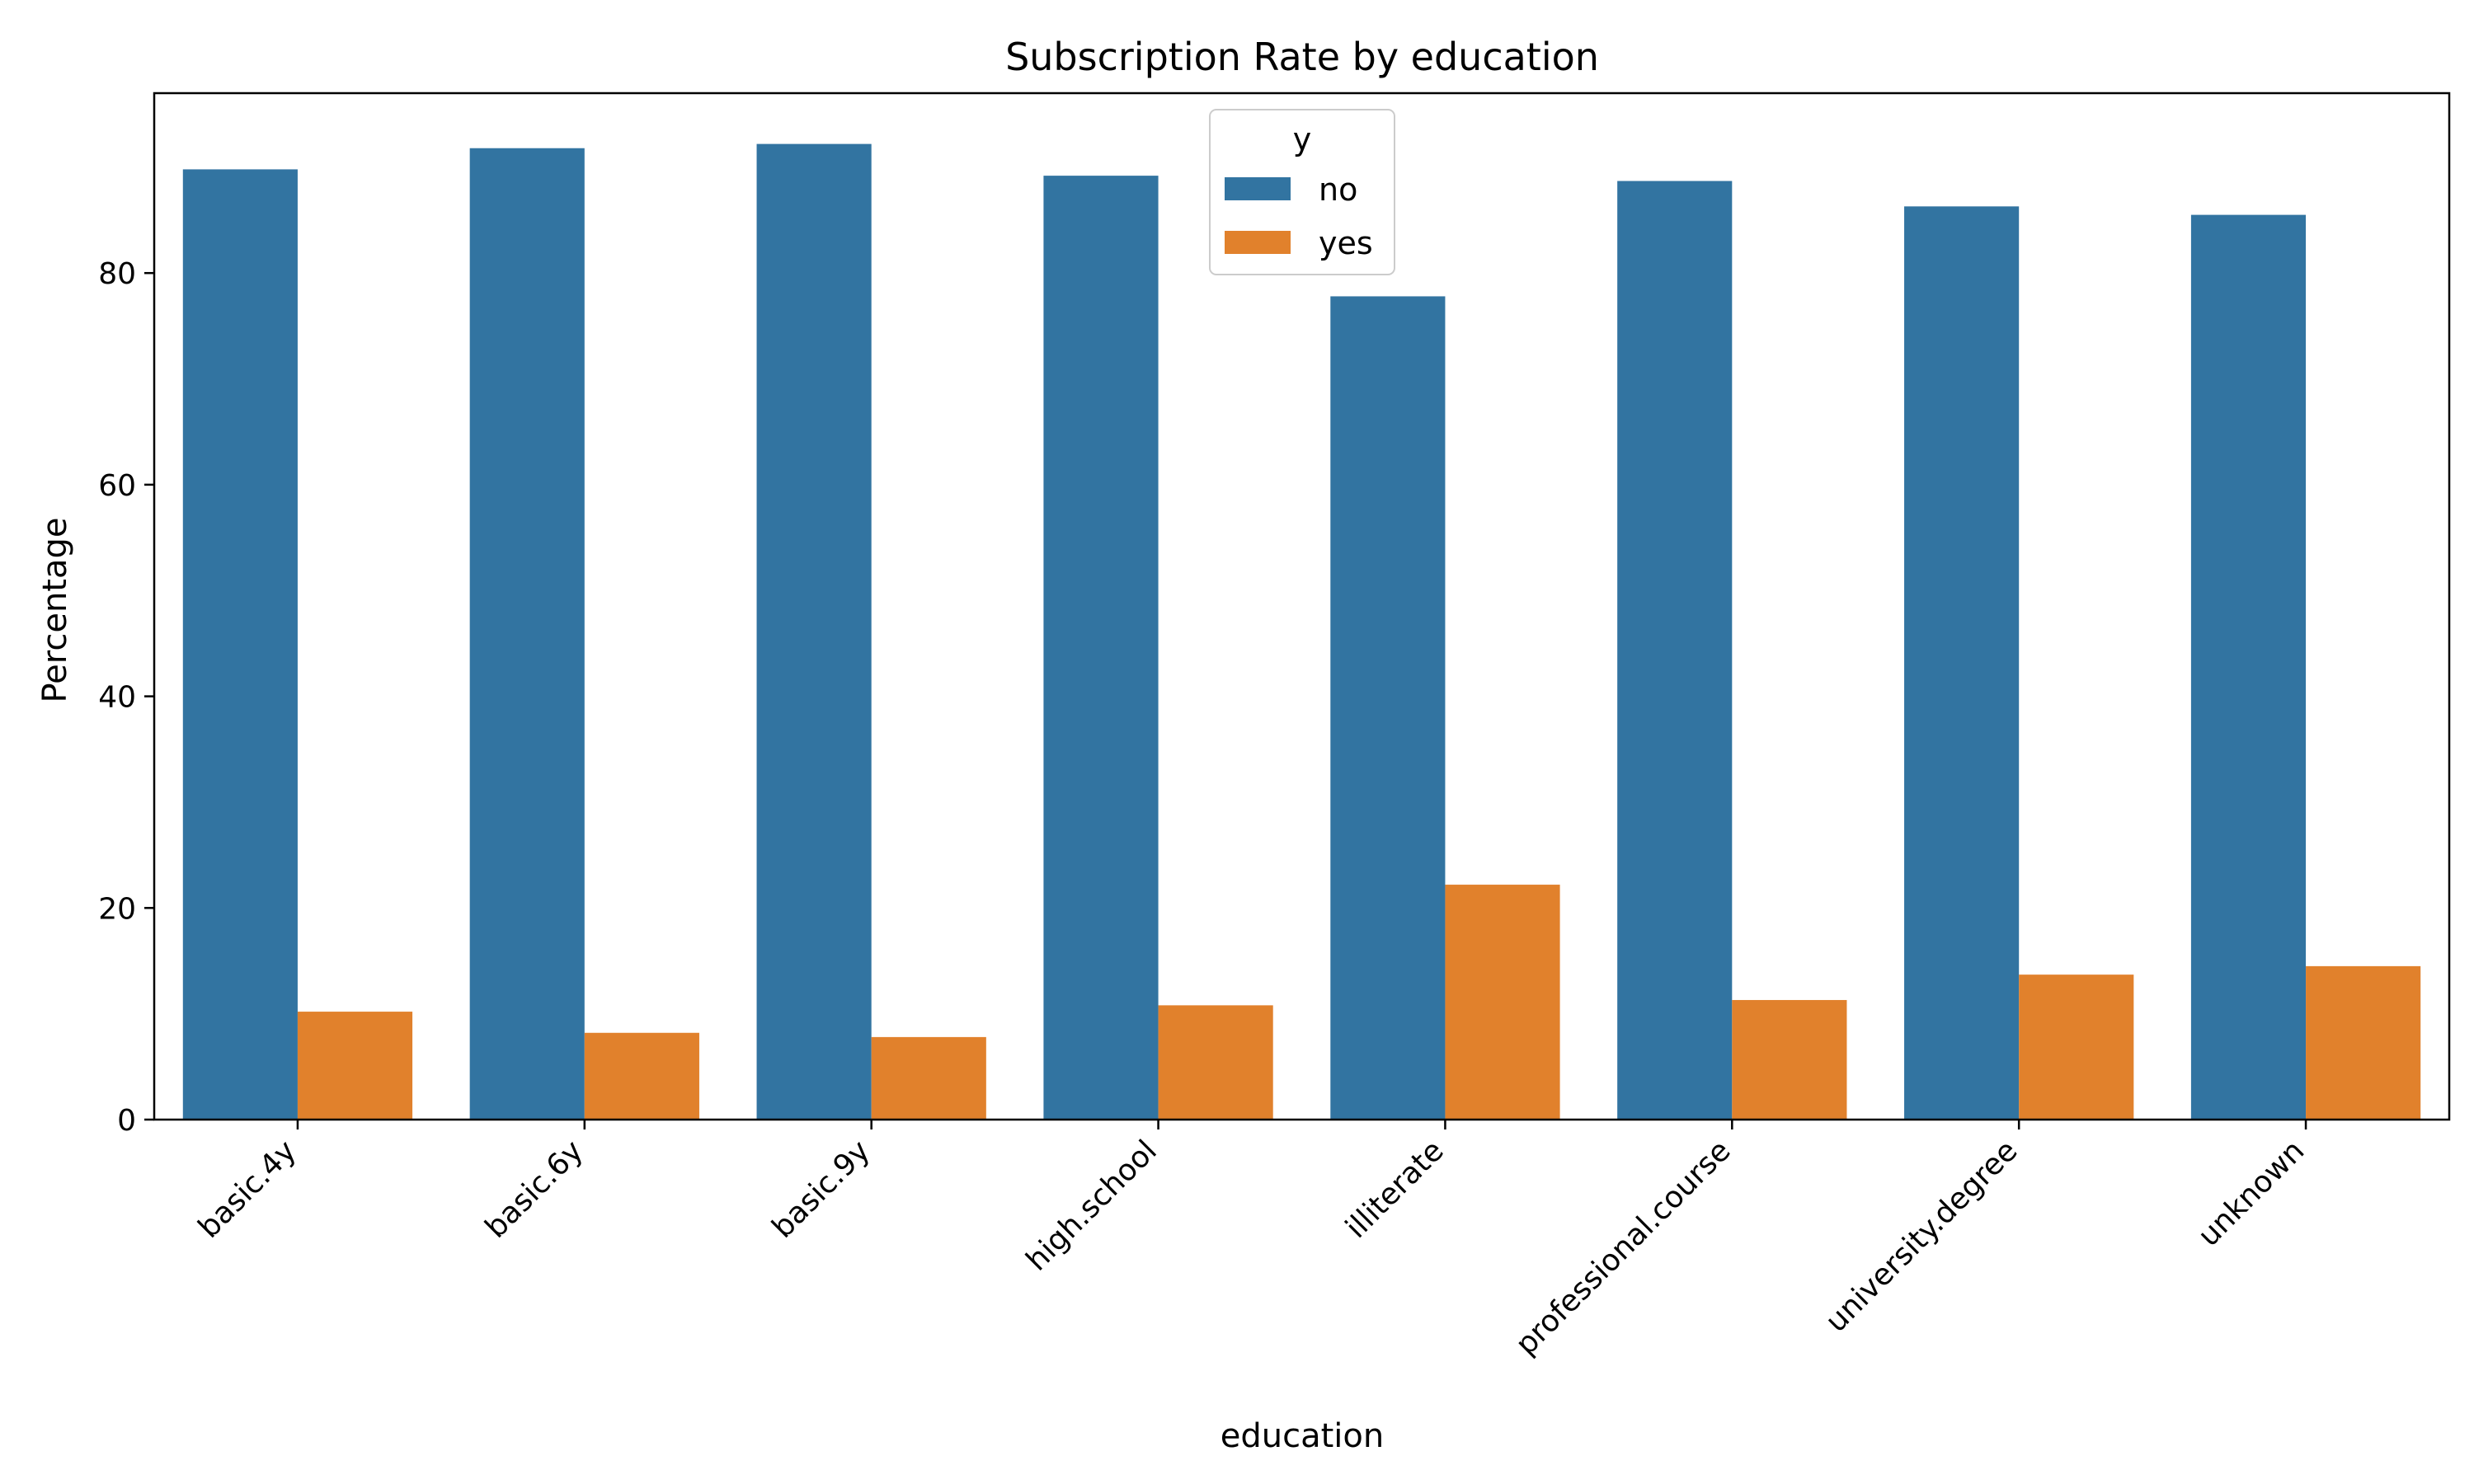 The height and width of the screenshot is (1484, 2474). I want to click on bar-no-basic.6y, so click(527, 634).